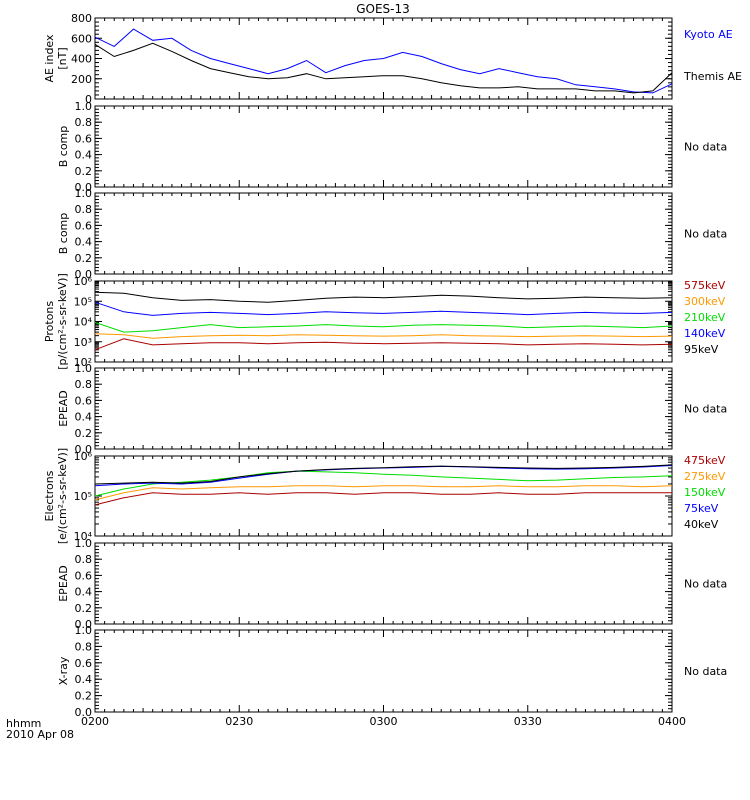 This screenshot has width=750, height=800. Describe the element at coordinates (62, 58) in the screenshot. I see `y-axis-units: [nT]` at that location.